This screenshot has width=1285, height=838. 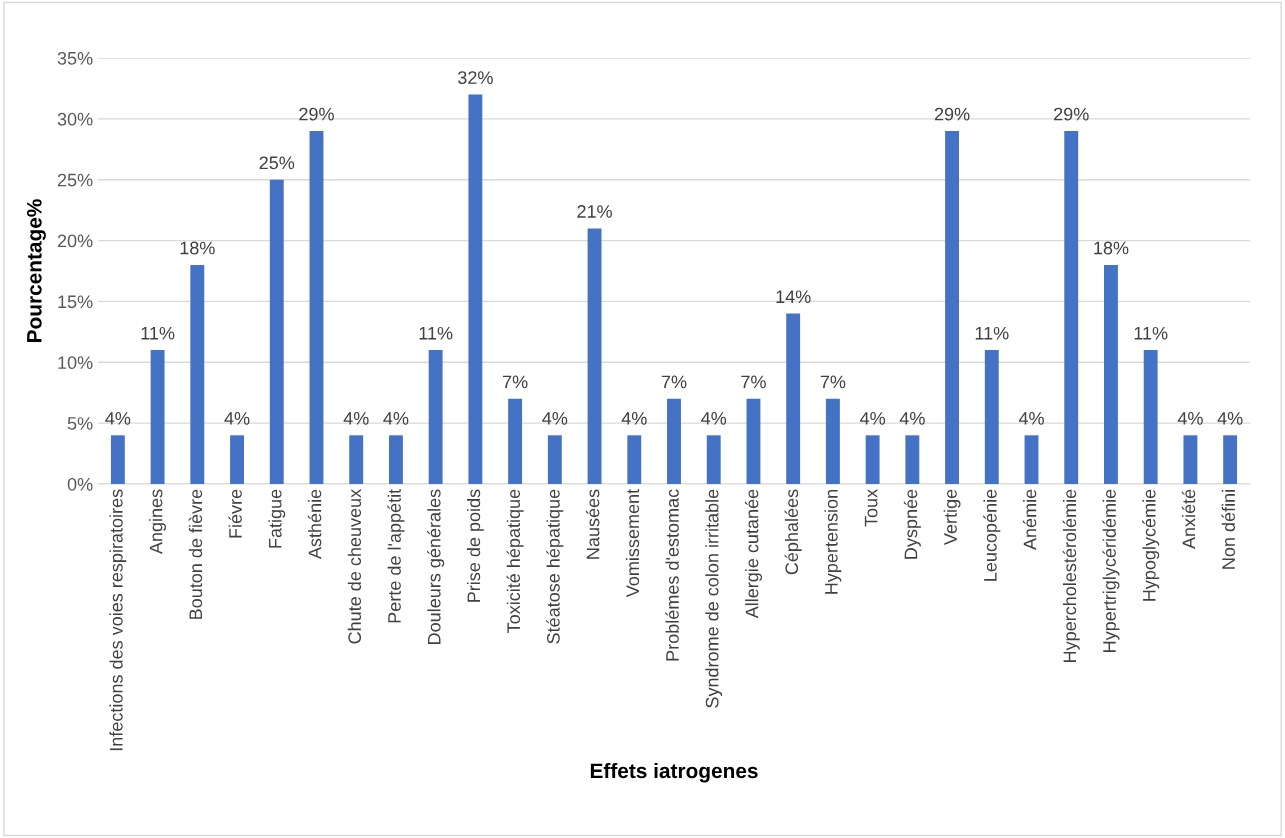 What do you see at coordinates (157, 522) in the screenshot?
I see `x-tick-label: Angines` at bounding box center [157, 522].